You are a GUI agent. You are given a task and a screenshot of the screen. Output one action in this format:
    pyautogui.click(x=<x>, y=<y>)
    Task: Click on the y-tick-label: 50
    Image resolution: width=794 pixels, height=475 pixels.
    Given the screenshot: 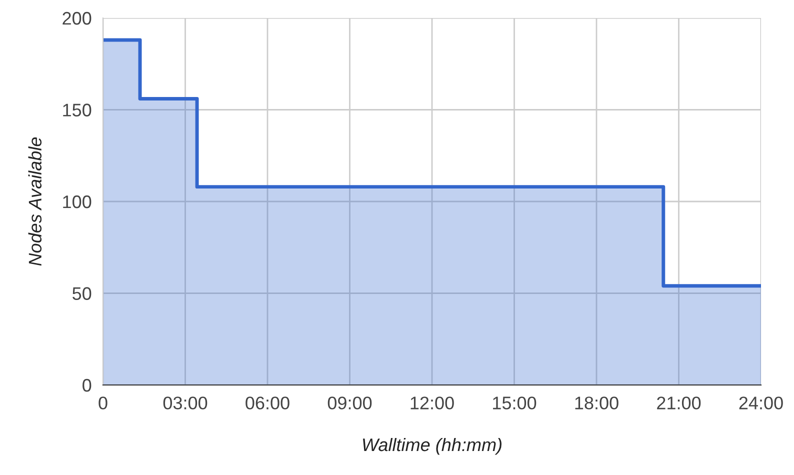 What is the action you would take?
    pyautogui.click(x=82, y=293)
    